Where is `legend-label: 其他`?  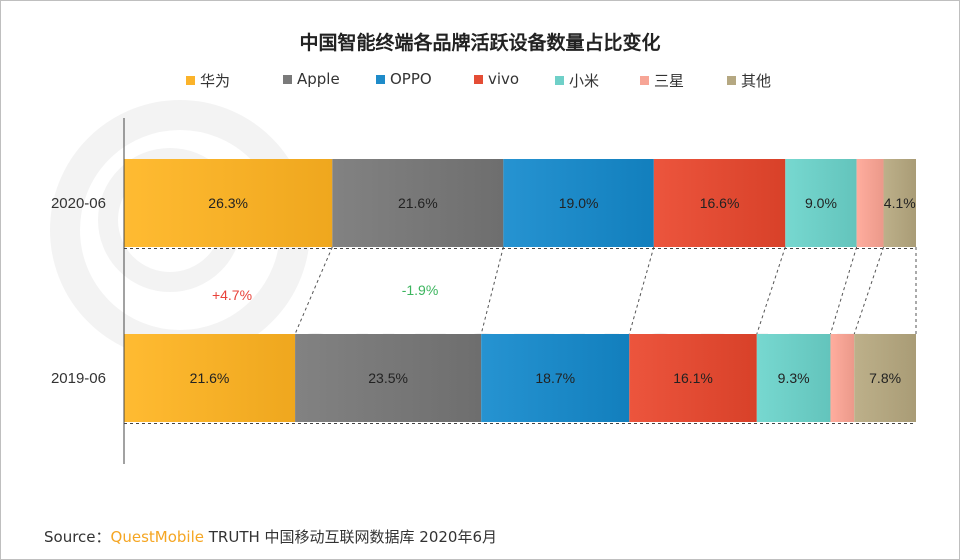 legend-label: 其他 is located at coordinates (756, 81).